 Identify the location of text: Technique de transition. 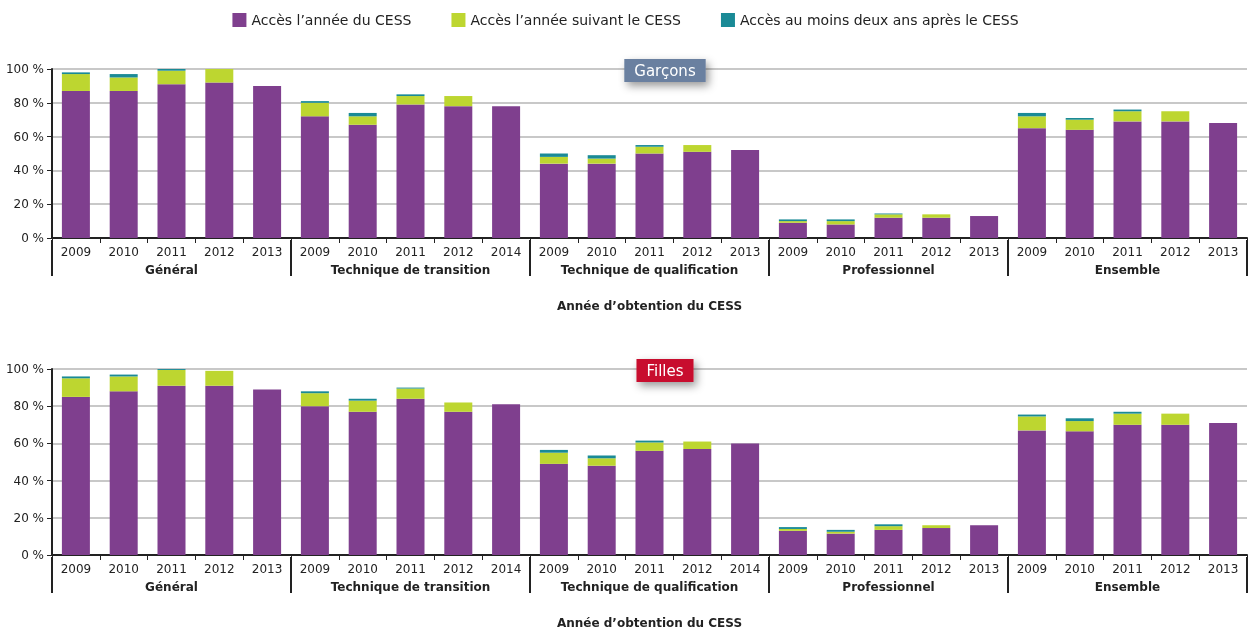
(410, 587).